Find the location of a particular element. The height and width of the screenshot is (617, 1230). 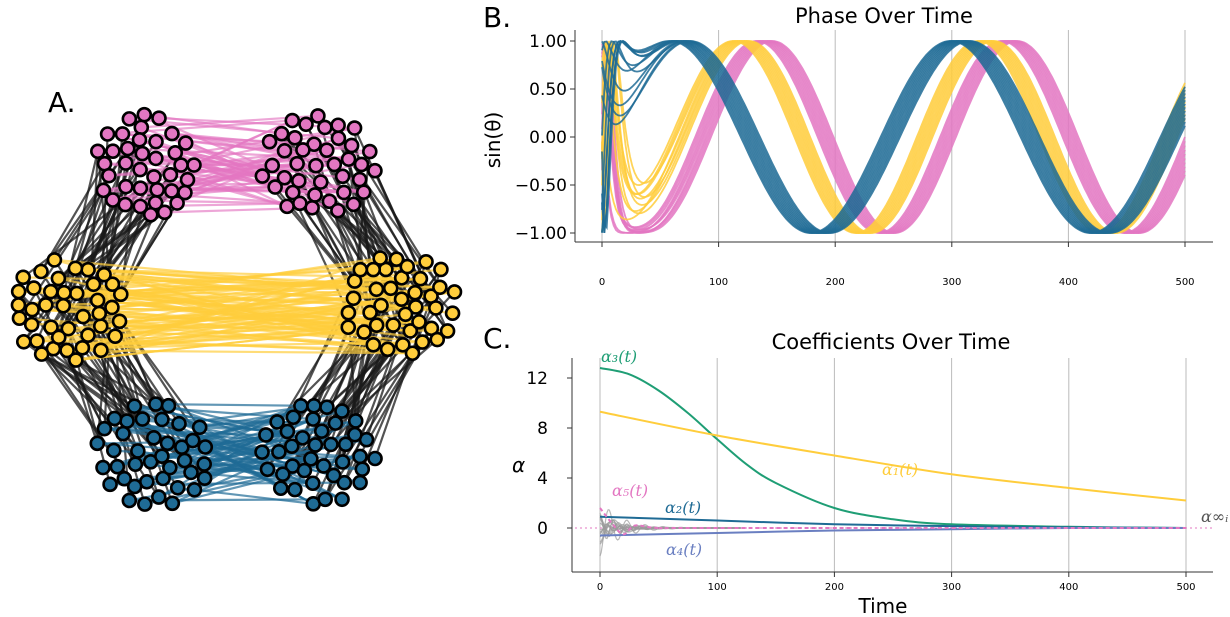

y-axis-label-alpha: α is located at coordinates (518, 465).